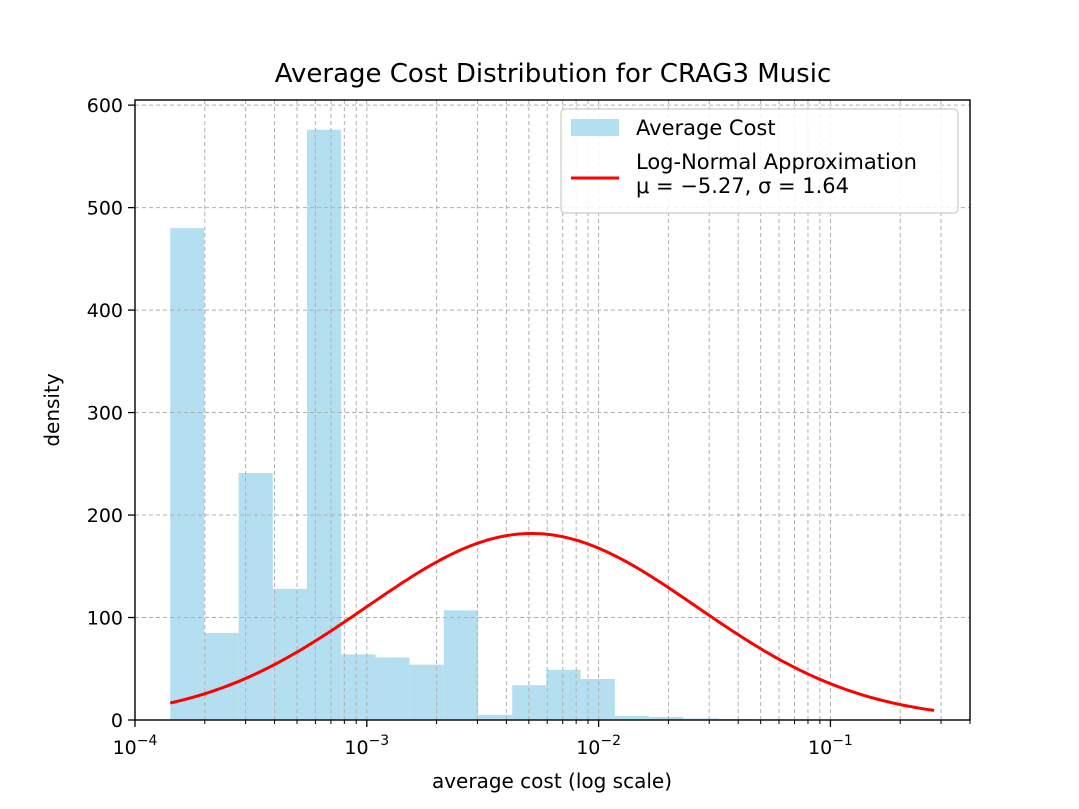 The image size is (1079, 809). I want to click on y-tick-label: 200, so click(105, 516).